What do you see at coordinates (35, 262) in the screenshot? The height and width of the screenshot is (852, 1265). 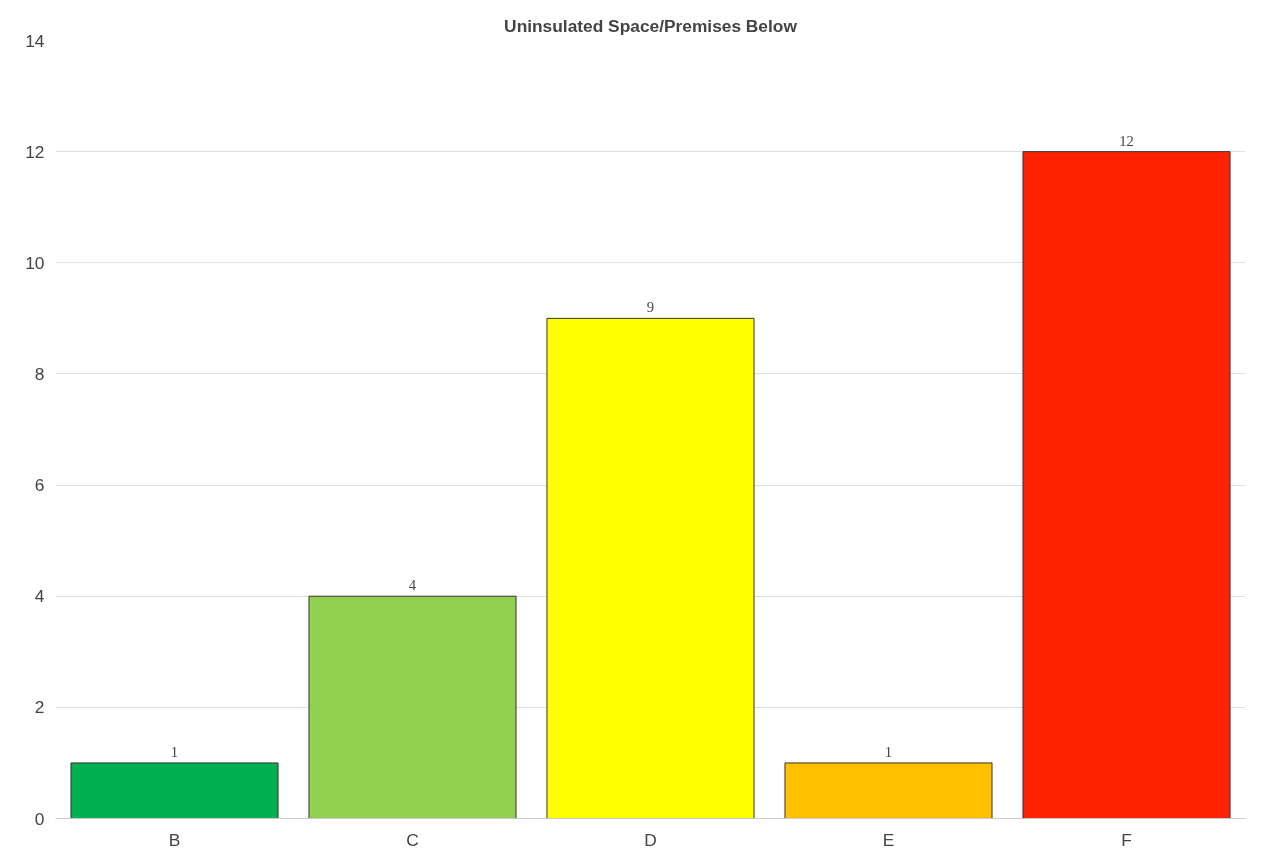 I see `y-tick-label: 10` at bounding box center [35, 262].